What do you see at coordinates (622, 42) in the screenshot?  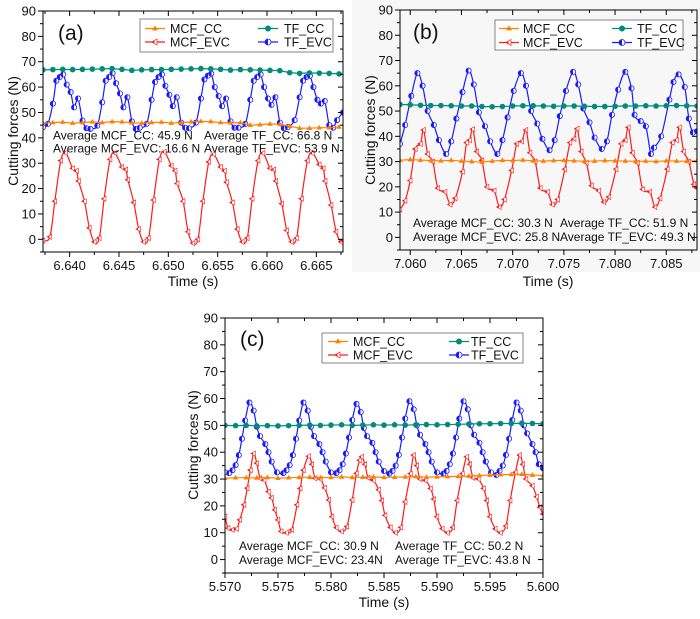 I see `half-circle-marker-icon` at bounding box center [622, 42].